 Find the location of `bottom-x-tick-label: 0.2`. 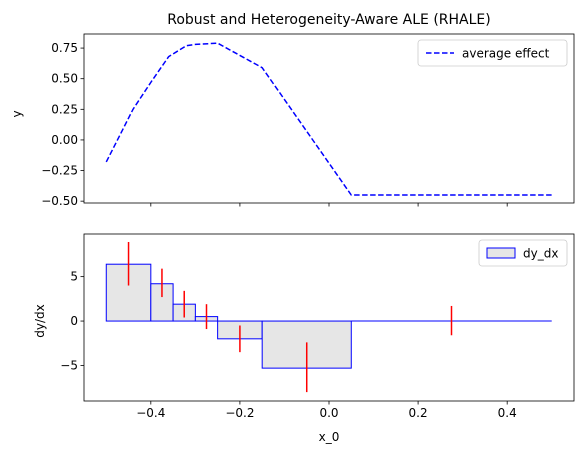

bottom-x-tick-label: 0.2 is located at coordinates (418, 413).